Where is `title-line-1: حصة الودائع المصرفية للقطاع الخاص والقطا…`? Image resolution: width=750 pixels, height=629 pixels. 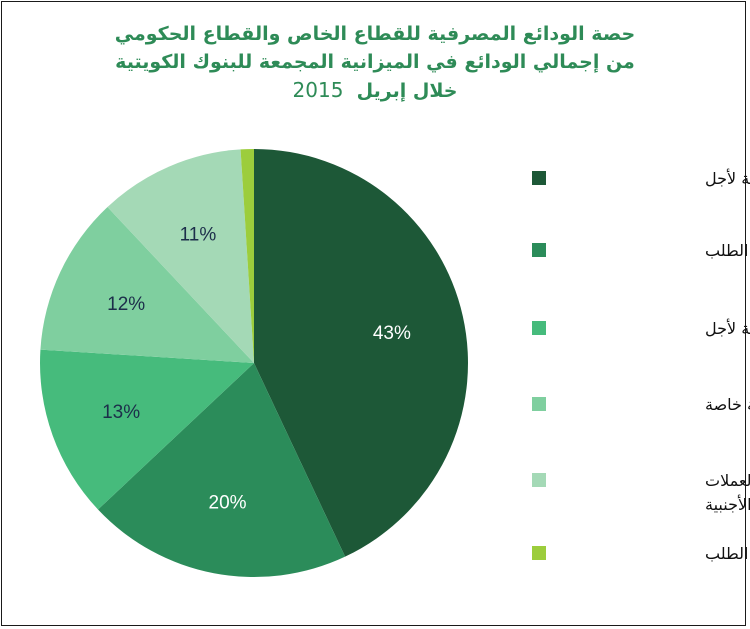
title-line-1: حصة الودائع المصرفية للقطاع الخاص والقطا… is located at coordinates (375, 34).